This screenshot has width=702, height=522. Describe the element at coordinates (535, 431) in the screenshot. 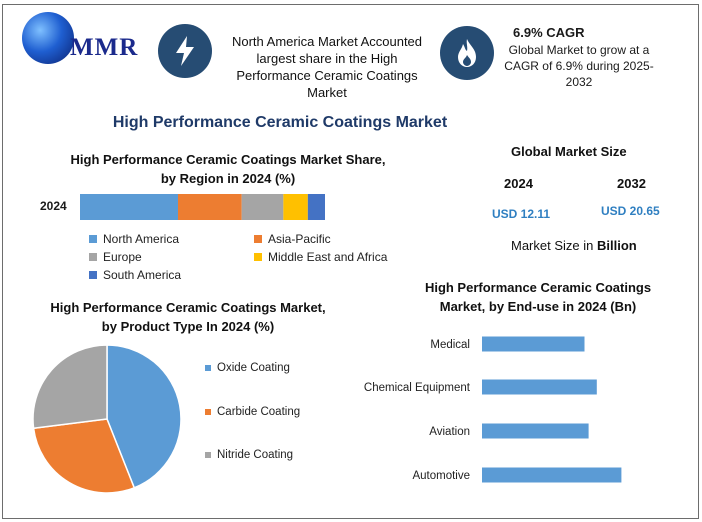

I see `end-use-bar-aviation` at that location.